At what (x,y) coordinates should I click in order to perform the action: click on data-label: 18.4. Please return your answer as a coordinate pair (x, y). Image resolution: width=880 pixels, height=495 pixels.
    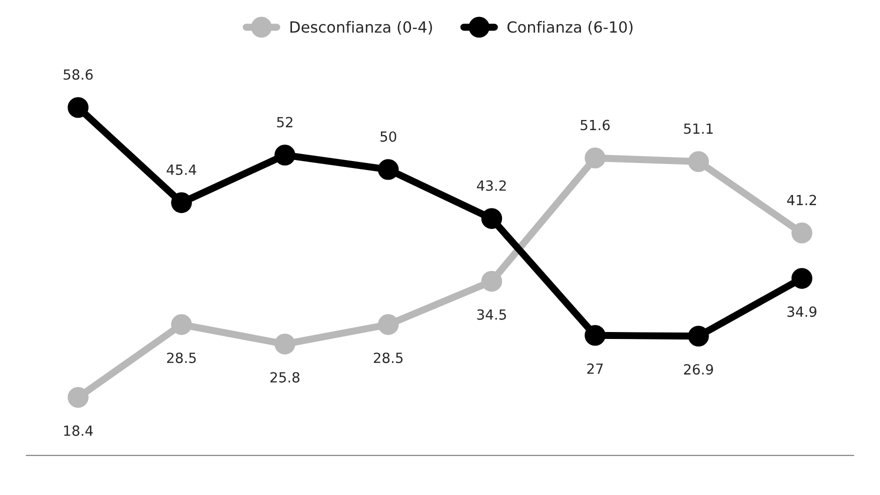
    Looking at the image, I should click on (78, 430).